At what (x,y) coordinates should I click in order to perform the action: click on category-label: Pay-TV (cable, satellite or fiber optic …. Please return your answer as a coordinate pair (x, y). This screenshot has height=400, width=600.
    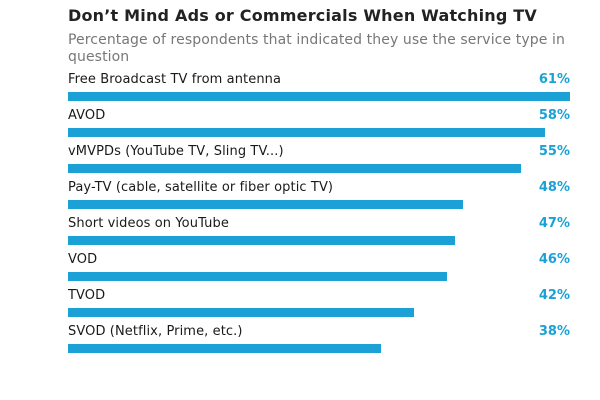
    Looking at the image, I should click on (201, 187).